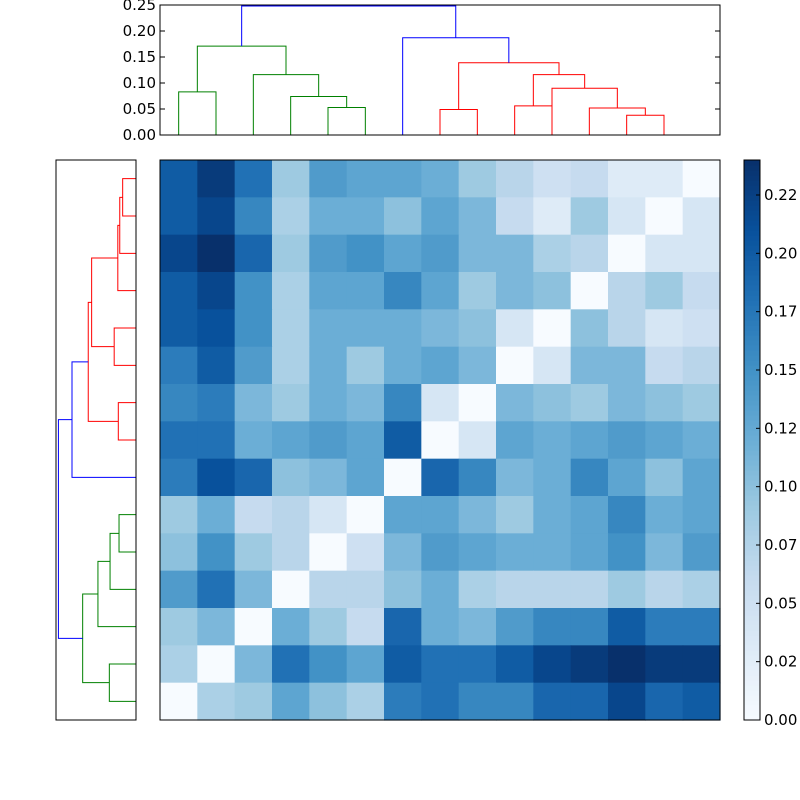  What do you see at coordinates (780, 370) in the screenshot?
I see `colorbar-tick-label: 0.15` at bounding box center [780, 370].